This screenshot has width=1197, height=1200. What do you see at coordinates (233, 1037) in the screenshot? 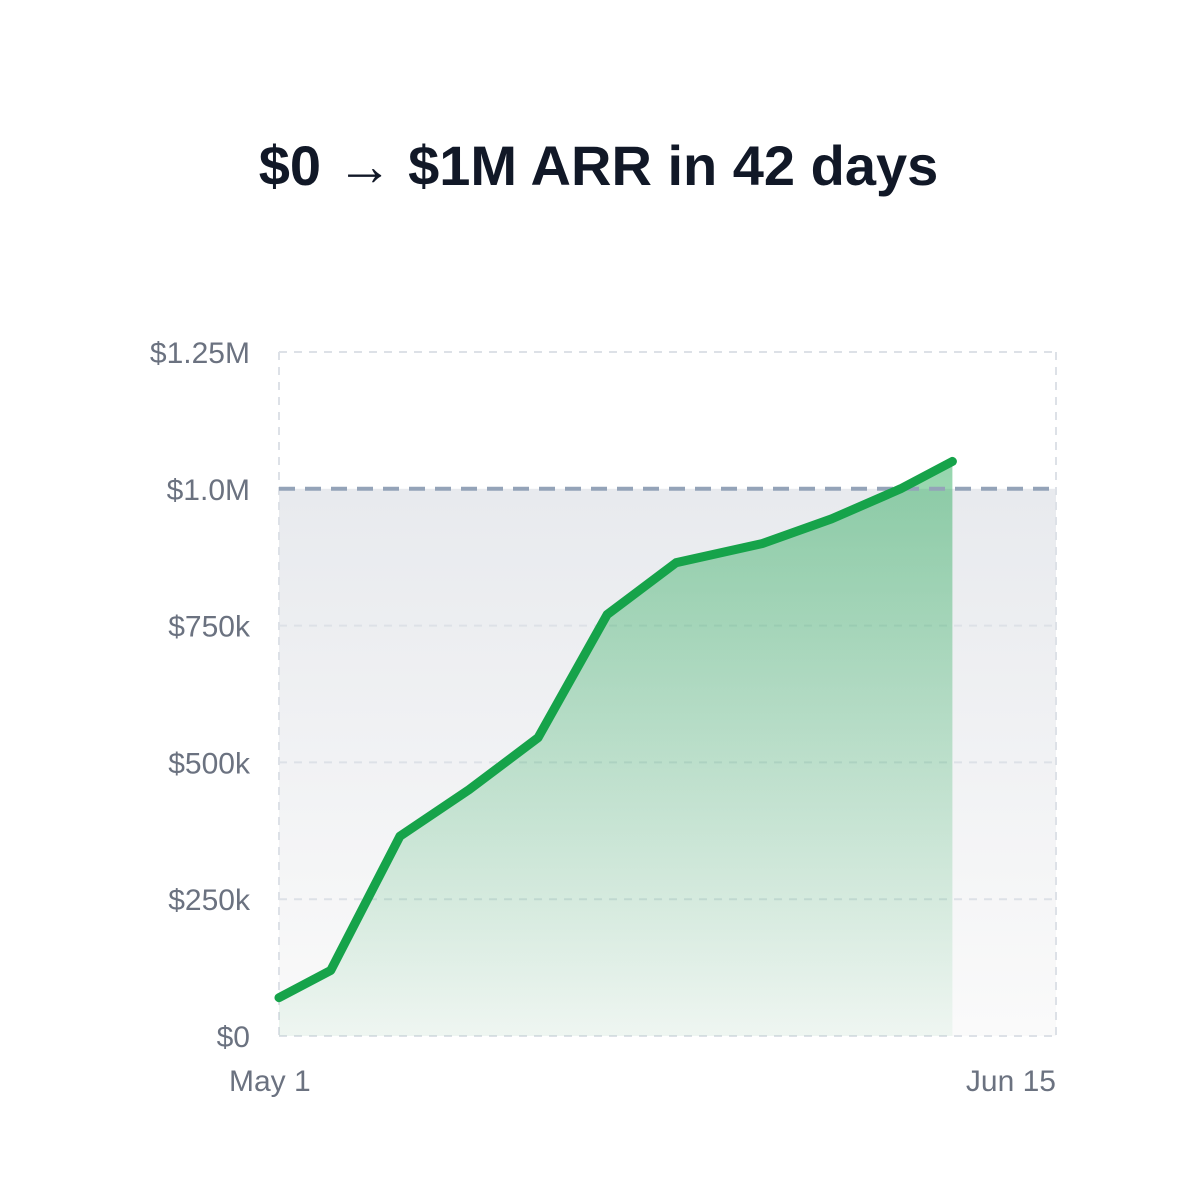
I see `y-tick-label: $0` at bounding box center [233, 1037].